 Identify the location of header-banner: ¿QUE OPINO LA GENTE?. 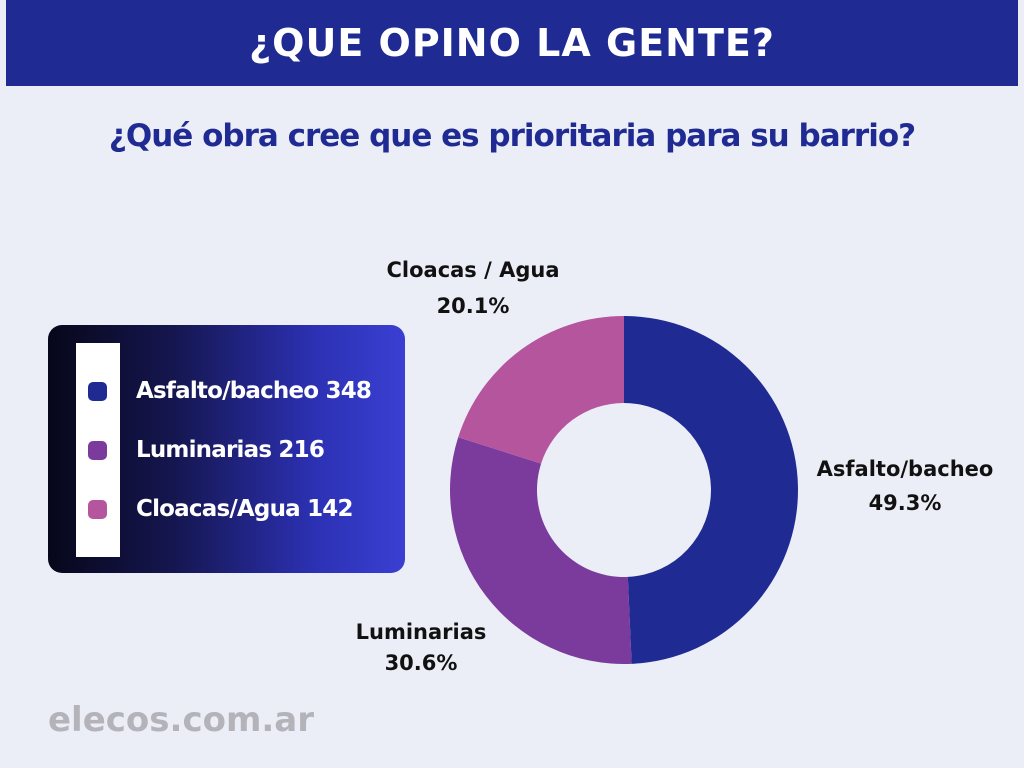
(512, 43).